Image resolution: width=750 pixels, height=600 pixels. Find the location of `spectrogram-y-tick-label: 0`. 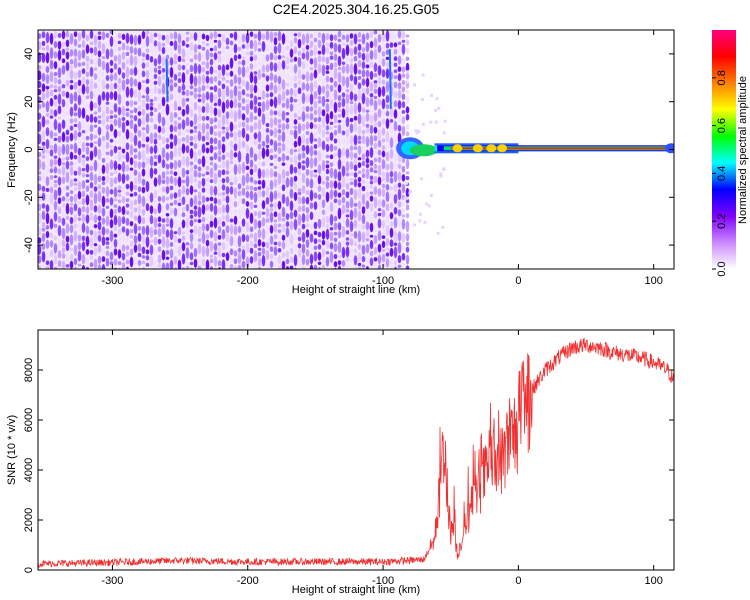

spectrogram-y-tick-label: 0 is located at coordinates (29, 149).